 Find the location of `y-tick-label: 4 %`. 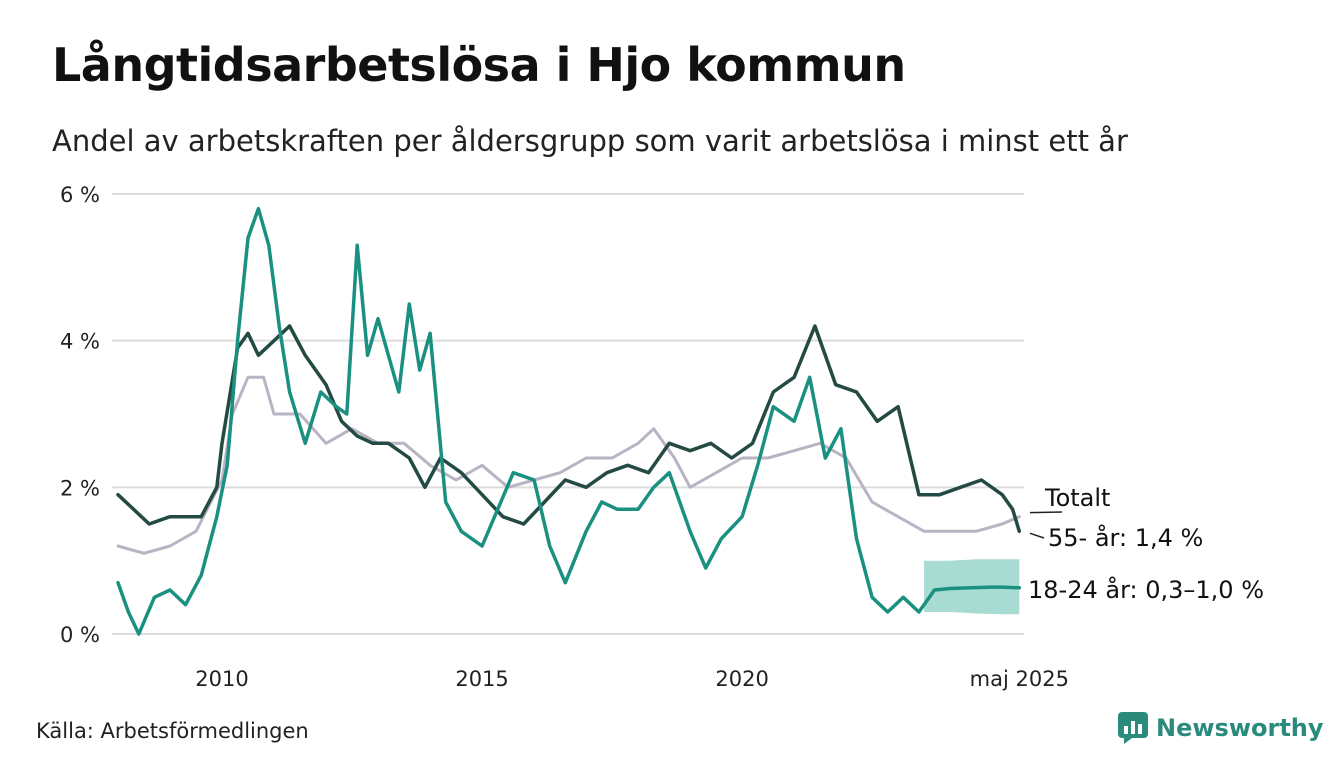

y-tick-label: 4 % is located at coordinates (80, 342).